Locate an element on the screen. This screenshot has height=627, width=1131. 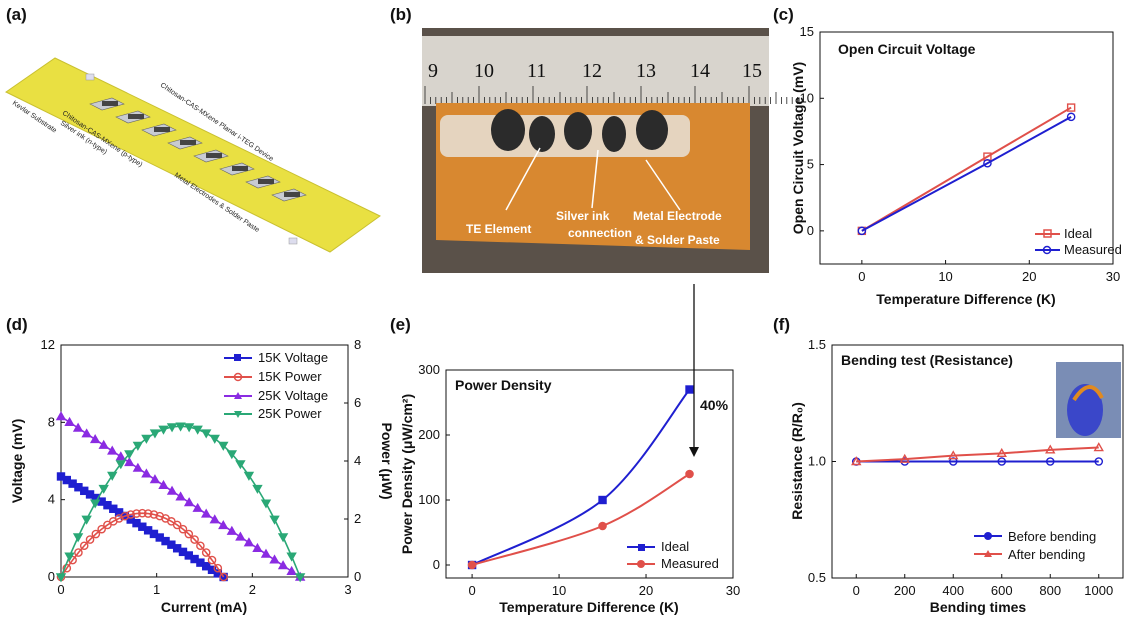
chart-c-frame is located at coordinates (966, 148).